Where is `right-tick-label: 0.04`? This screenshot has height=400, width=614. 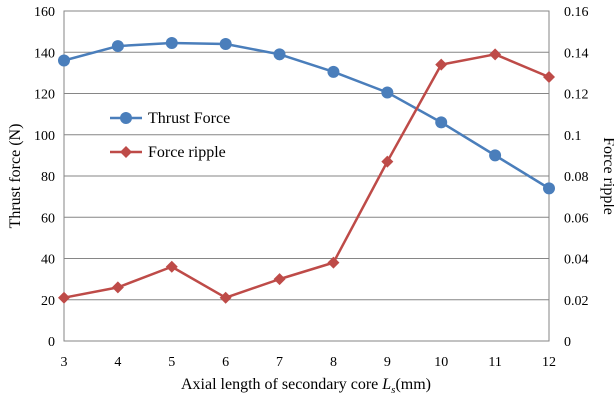
right-tick-label: 0.04 is located at coordinates (576, 260).